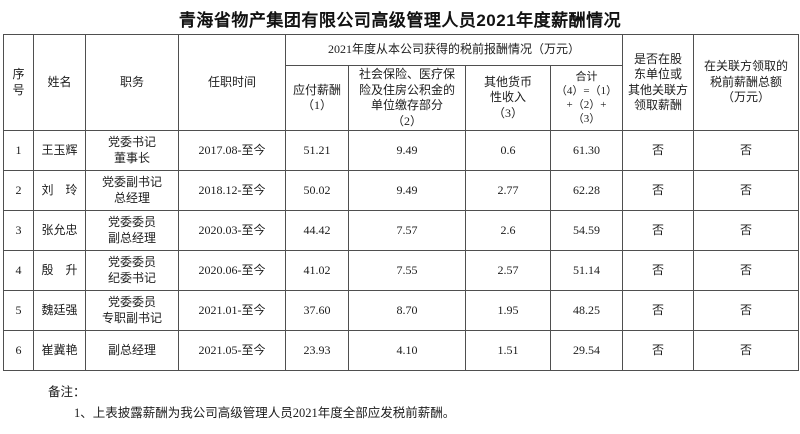 This screenshot has width=800, height=434. Describe the element at coordinates (508, 151) in the screenshot. I see `cell-other-income: 0.6` at that location.